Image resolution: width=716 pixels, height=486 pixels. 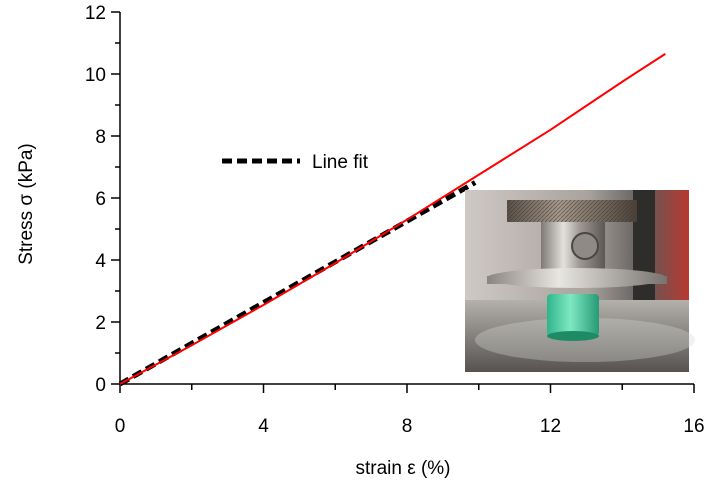 What do you see at coordinates (580, 281) in the screenshot?
I see `inset-photo` at bounding box center [580, 281].